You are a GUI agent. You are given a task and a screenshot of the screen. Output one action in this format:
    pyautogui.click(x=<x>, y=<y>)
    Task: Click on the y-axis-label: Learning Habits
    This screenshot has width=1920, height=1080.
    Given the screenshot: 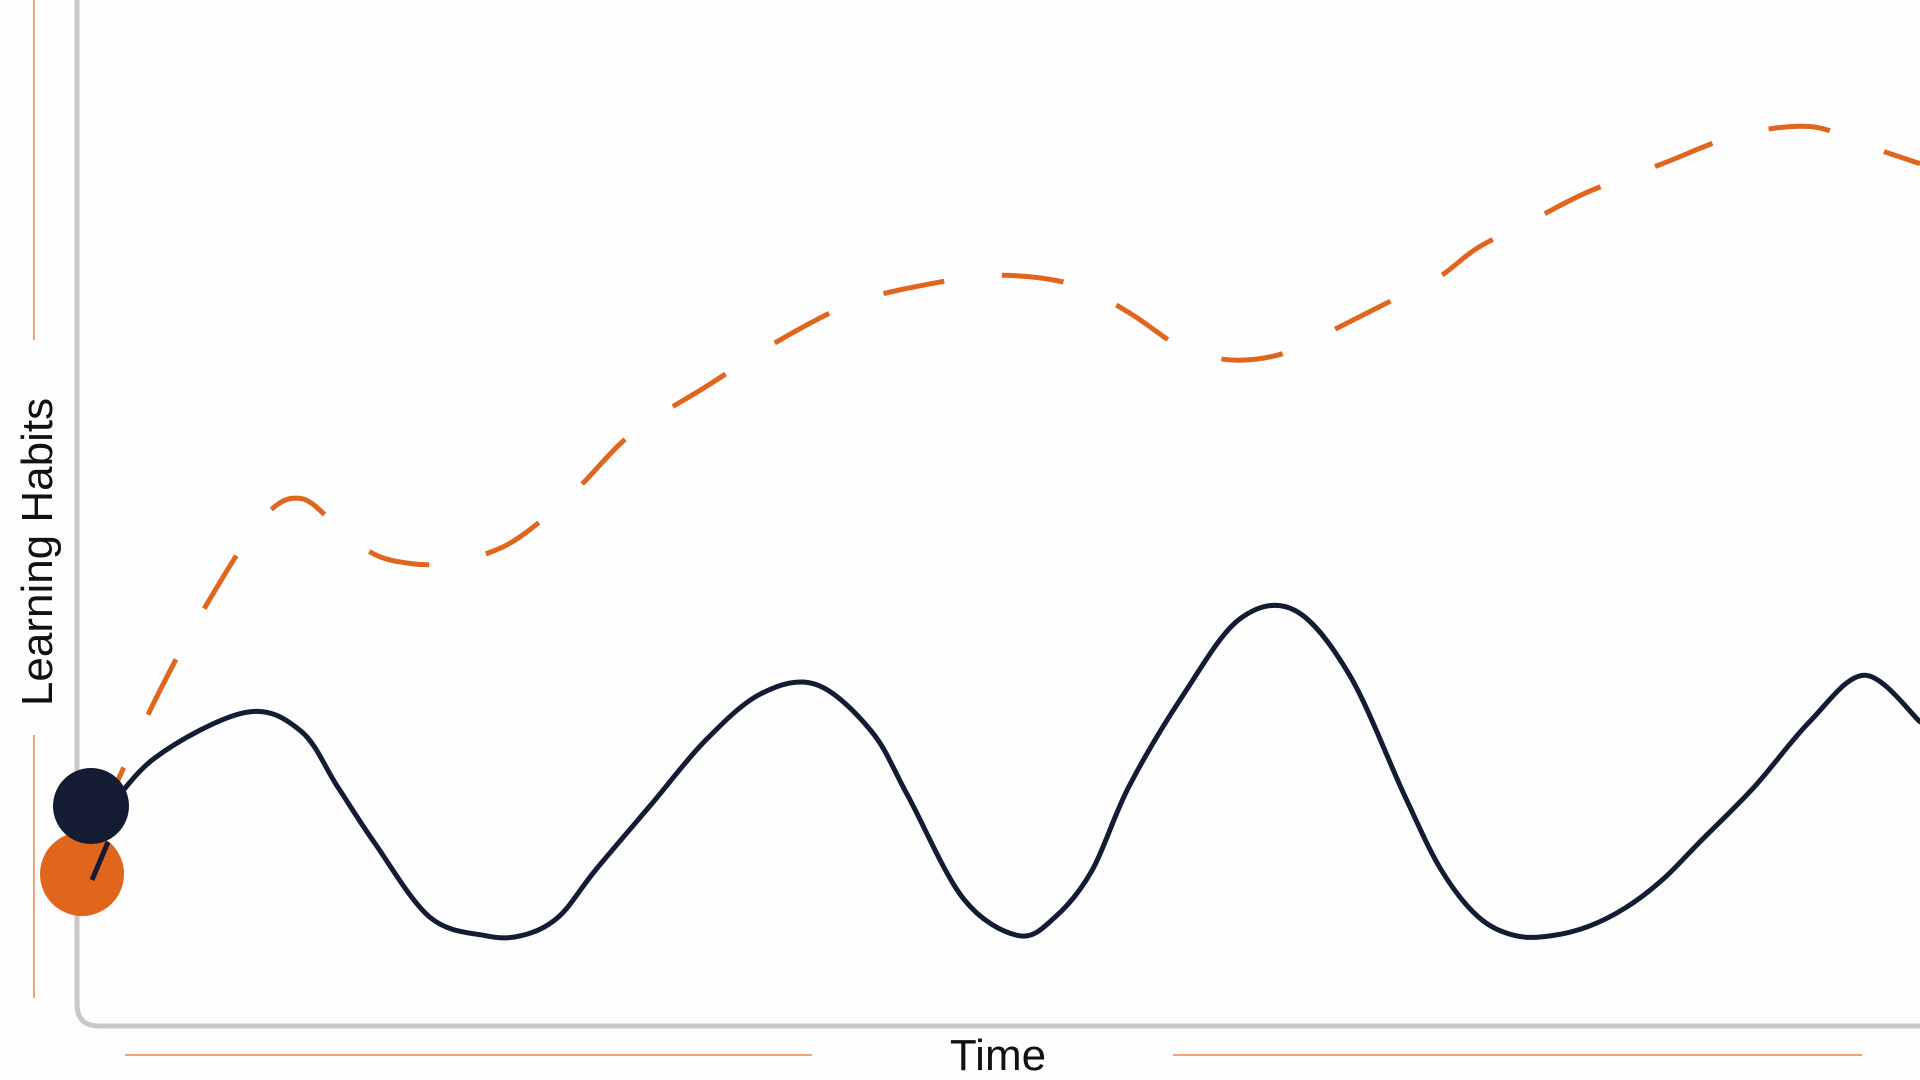 What is the action you would take?
    pyautogui.click(x=37, y=552)
    